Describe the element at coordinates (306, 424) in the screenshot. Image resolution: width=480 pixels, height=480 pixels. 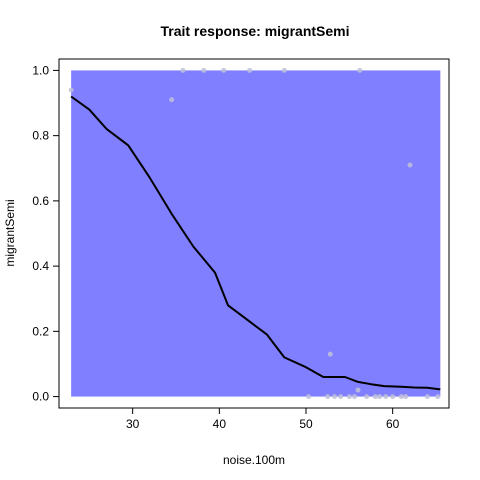
I see `x-tick-label: 50` at that location.